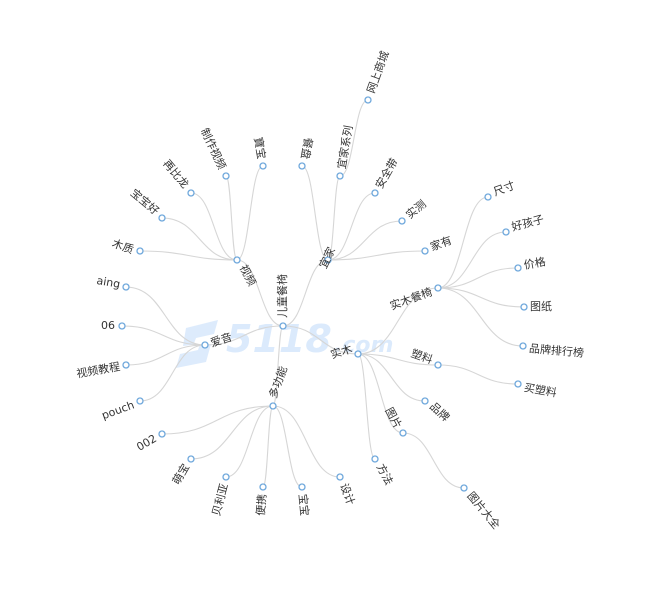  I want to click on child-node-1-2-dot, so click(375, 193).